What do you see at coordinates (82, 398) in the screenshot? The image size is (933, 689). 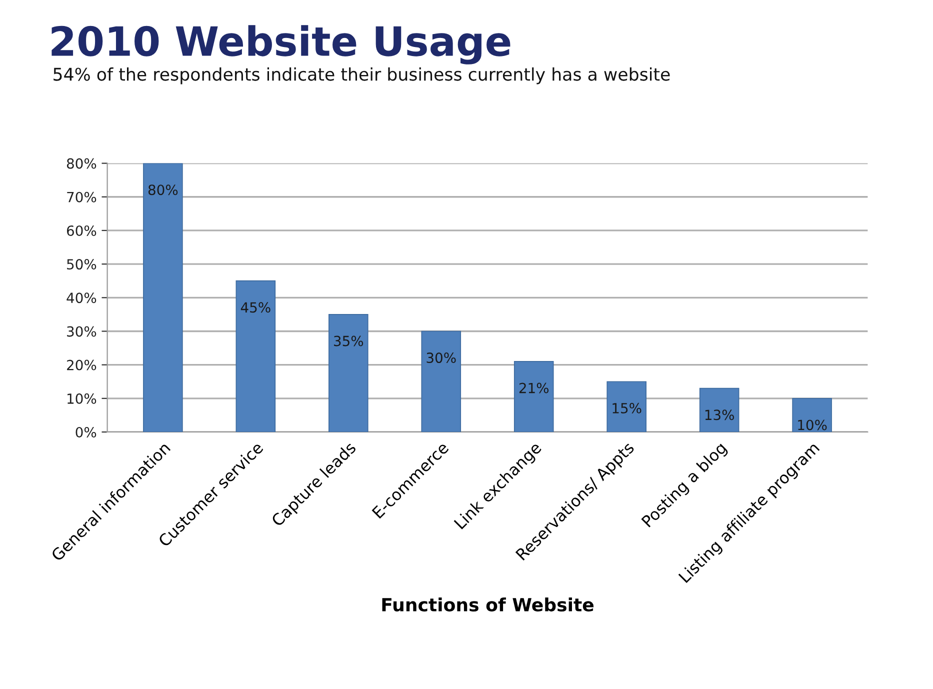 I see `y-tick-label: 10%` at bounding box center [82, 398].